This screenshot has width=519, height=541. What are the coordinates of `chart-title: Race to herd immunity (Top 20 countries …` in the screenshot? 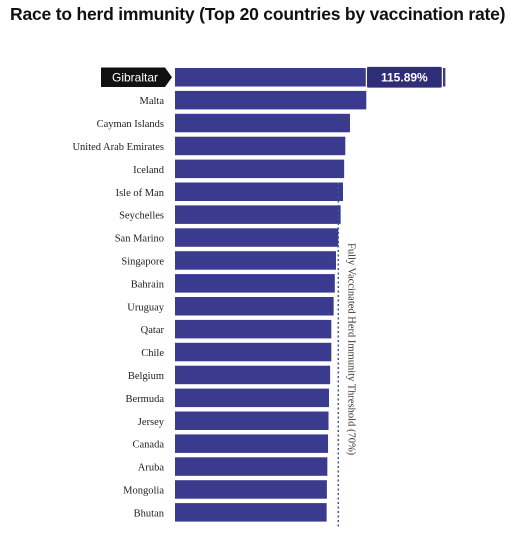 It's located at (258, 14).